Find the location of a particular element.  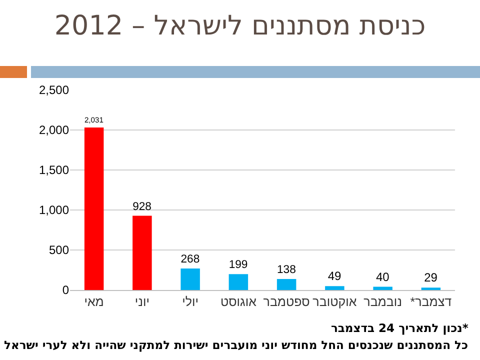

x-tick-label: דצמבר* is located at coordinates (431, 302).